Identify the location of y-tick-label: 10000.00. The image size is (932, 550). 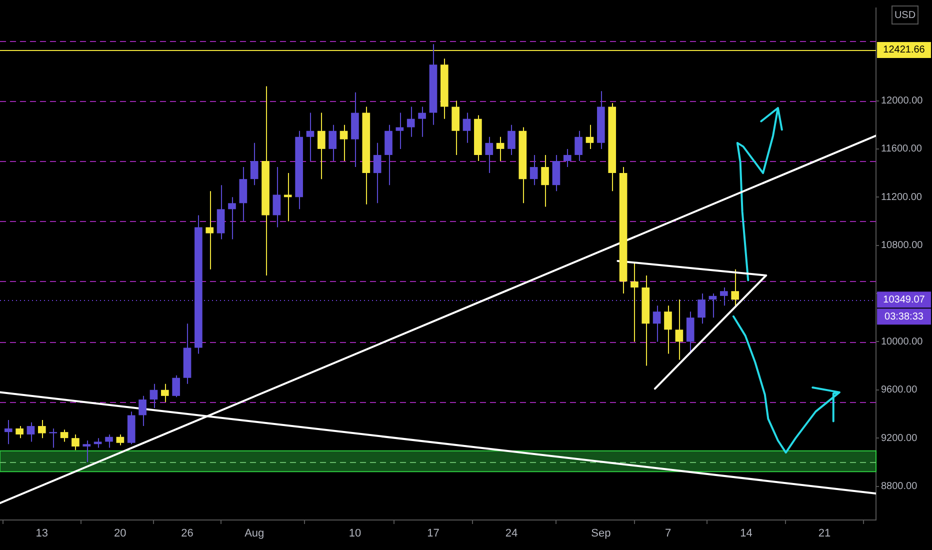
(902, 342).